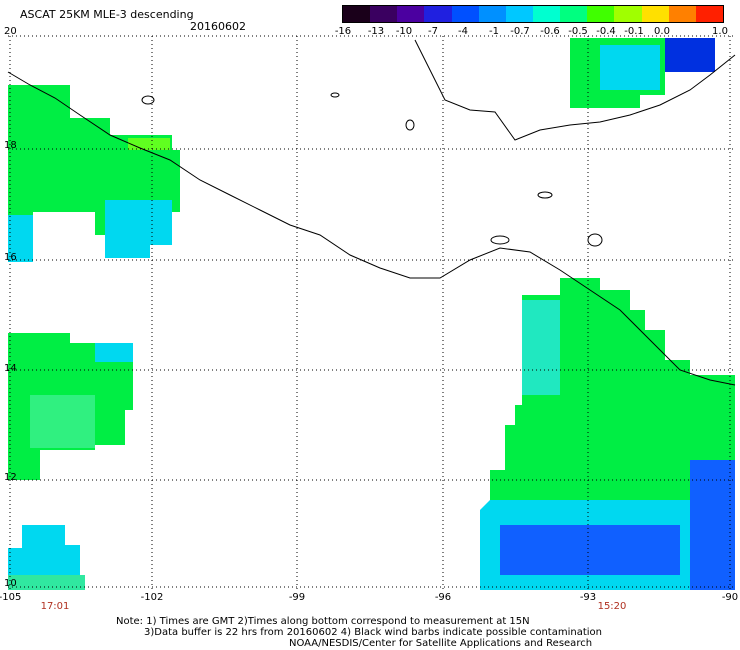  I want to click on colorbar-label: -1, so click(494, 31).